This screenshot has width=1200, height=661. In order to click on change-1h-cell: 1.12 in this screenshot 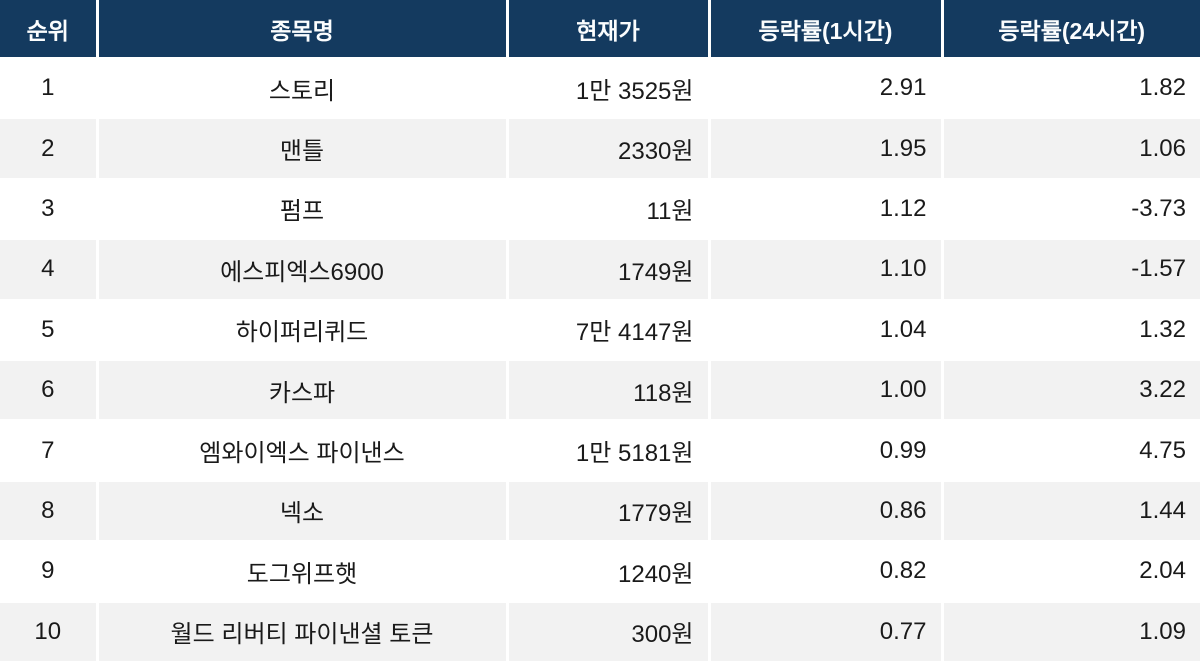, I will do `click(826, 209)`.